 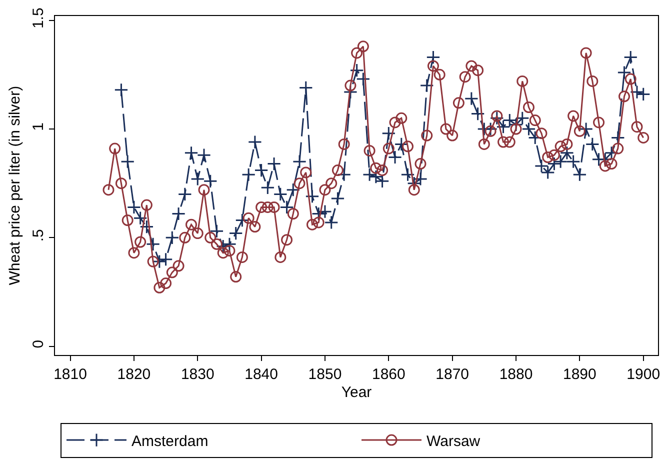 I want to click on x-axis-title: Year, so click(x=356, y=392).